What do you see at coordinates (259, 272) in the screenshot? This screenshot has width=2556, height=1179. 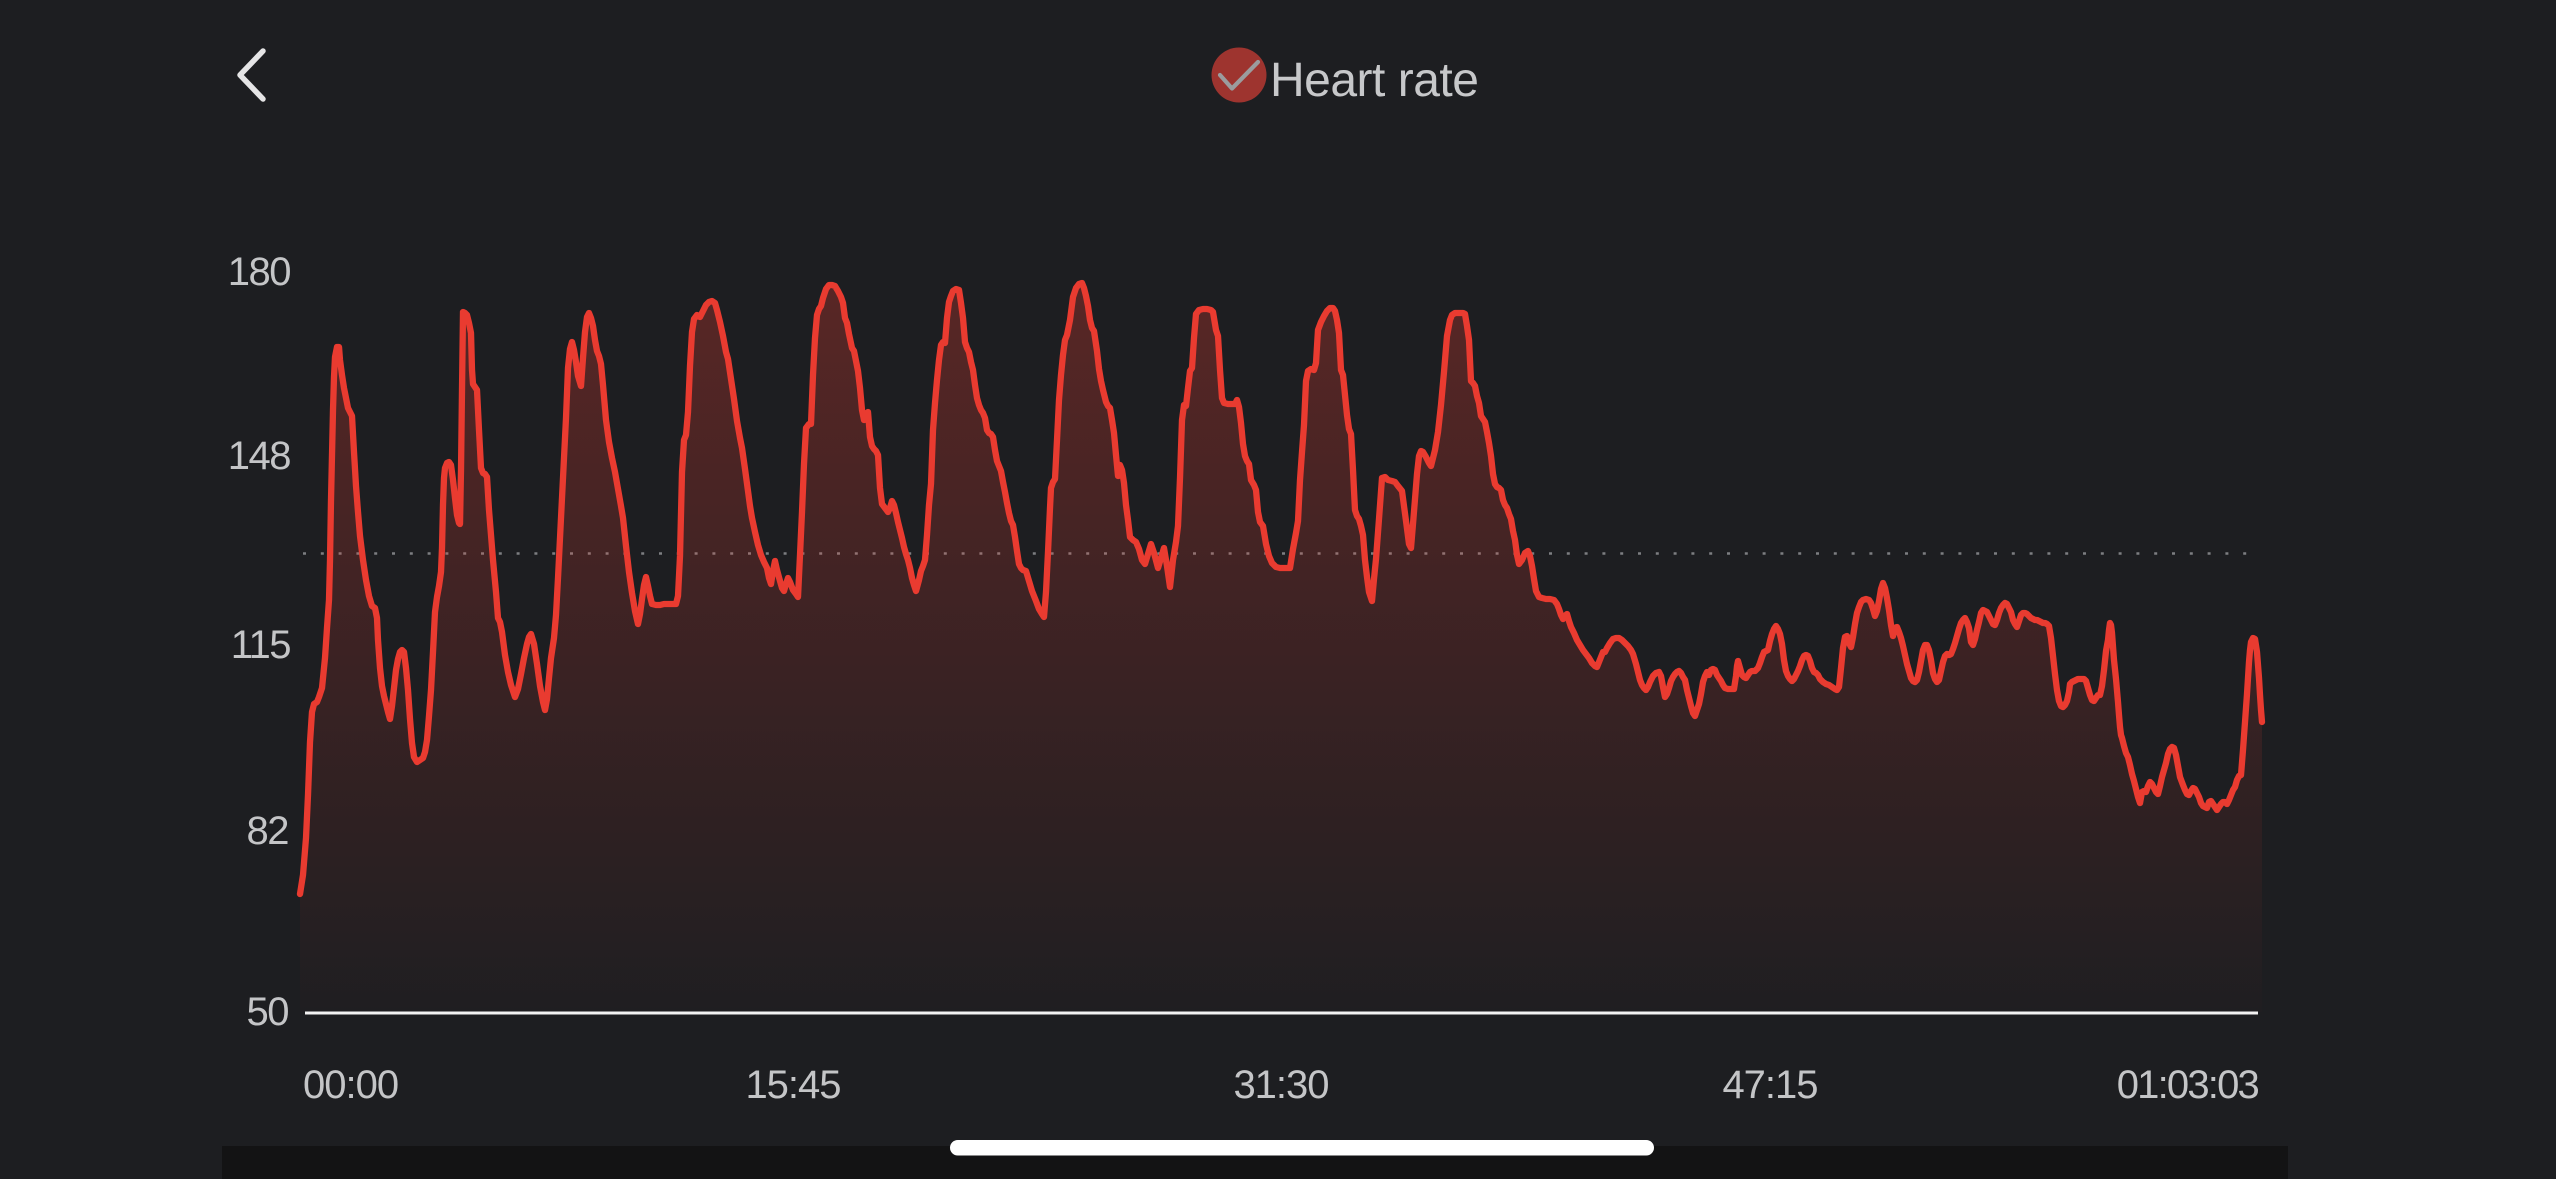 I see `svg-text: 180` at bounding box center [259, 272].